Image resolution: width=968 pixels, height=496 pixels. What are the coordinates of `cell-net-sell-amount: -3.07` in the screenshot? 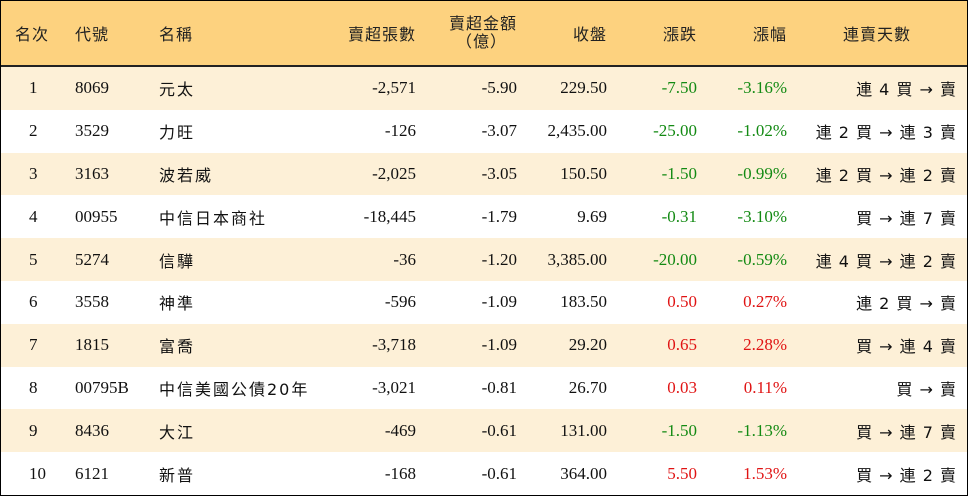 It's located at (499, 131).